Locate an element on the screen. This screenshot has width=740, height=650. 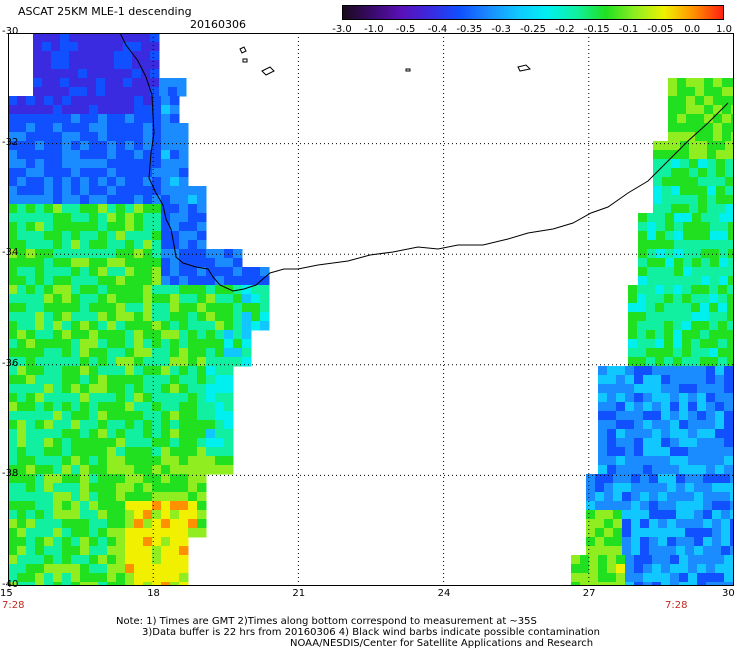
colorbar-tick-label: -0.5 is located at coordinates (405, 29).